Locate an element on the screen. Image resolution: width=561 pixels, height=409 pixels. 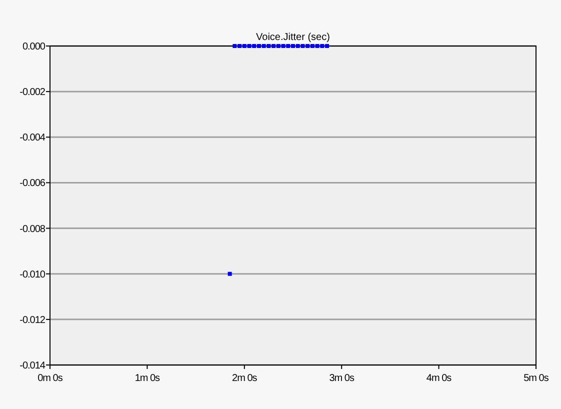
x-tick-label: 4m 0s is located at coordinates (439, 378).